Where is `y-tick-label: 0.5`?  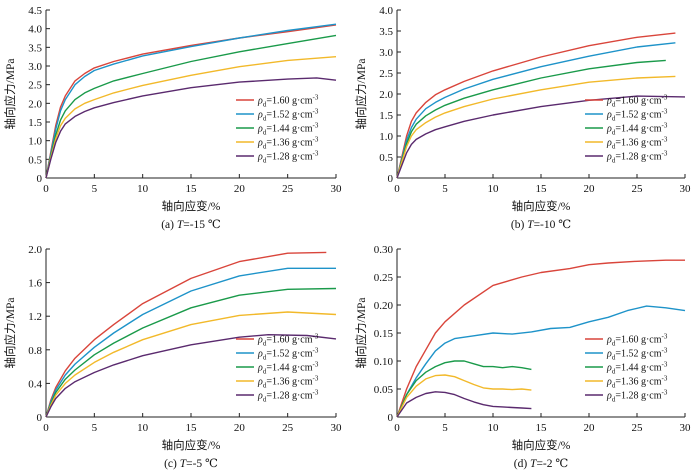 y-tick-label: 0.5 is located at coordinates (35, 160).